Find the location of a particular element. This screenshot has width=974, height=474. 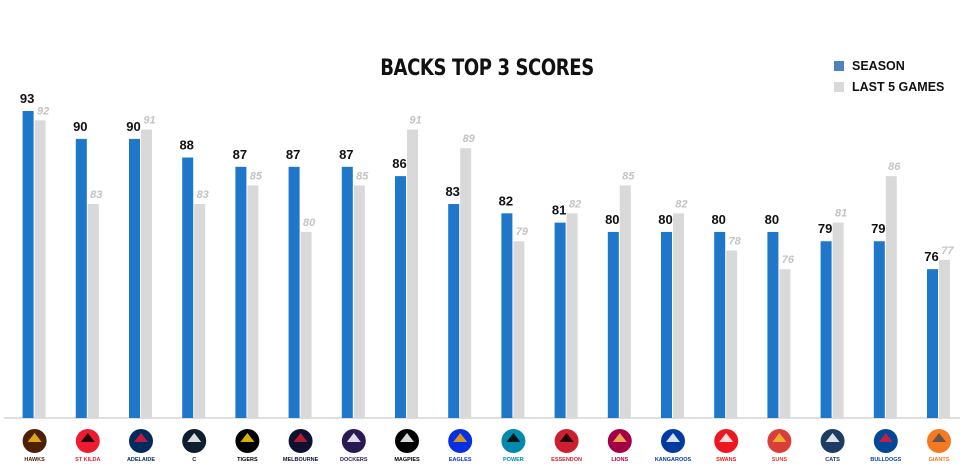

team-logo-text: MAGPIES is located at coordinates (407, 460).